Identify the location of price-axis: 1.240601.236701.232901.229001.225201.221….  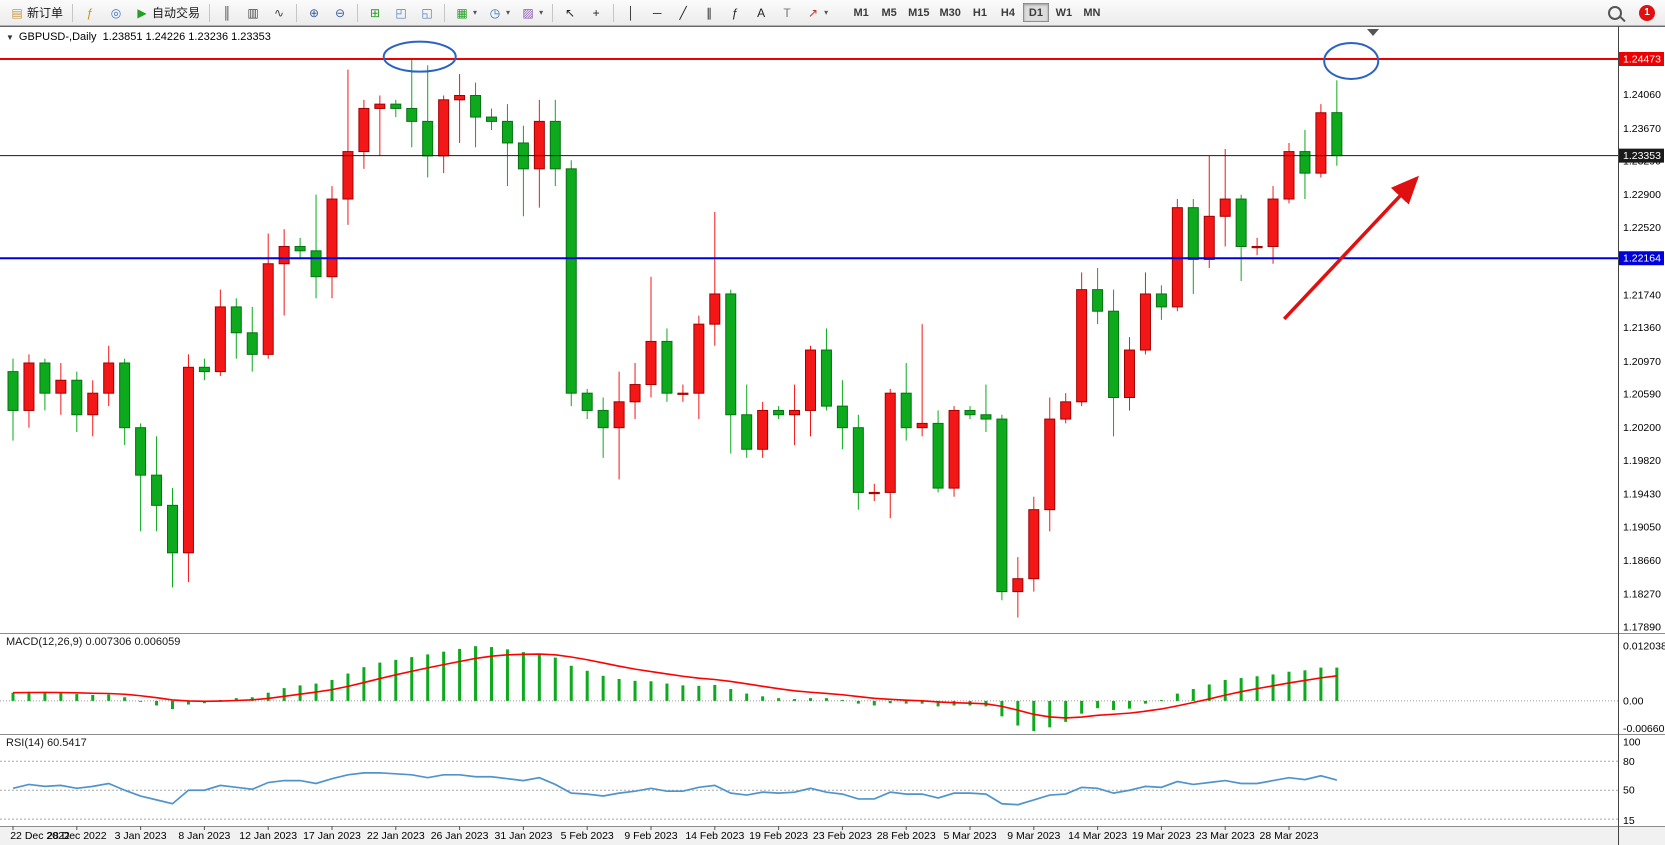
(1641, 343).